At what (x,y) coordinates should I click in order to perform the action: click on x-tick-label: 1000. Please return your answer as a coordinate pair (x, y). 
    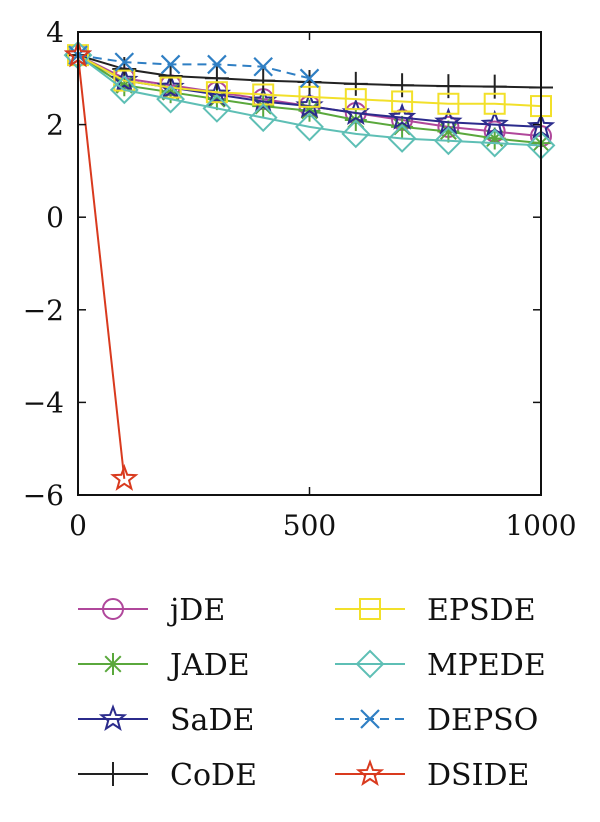
    Looking at the image, I should click on (540, 525).